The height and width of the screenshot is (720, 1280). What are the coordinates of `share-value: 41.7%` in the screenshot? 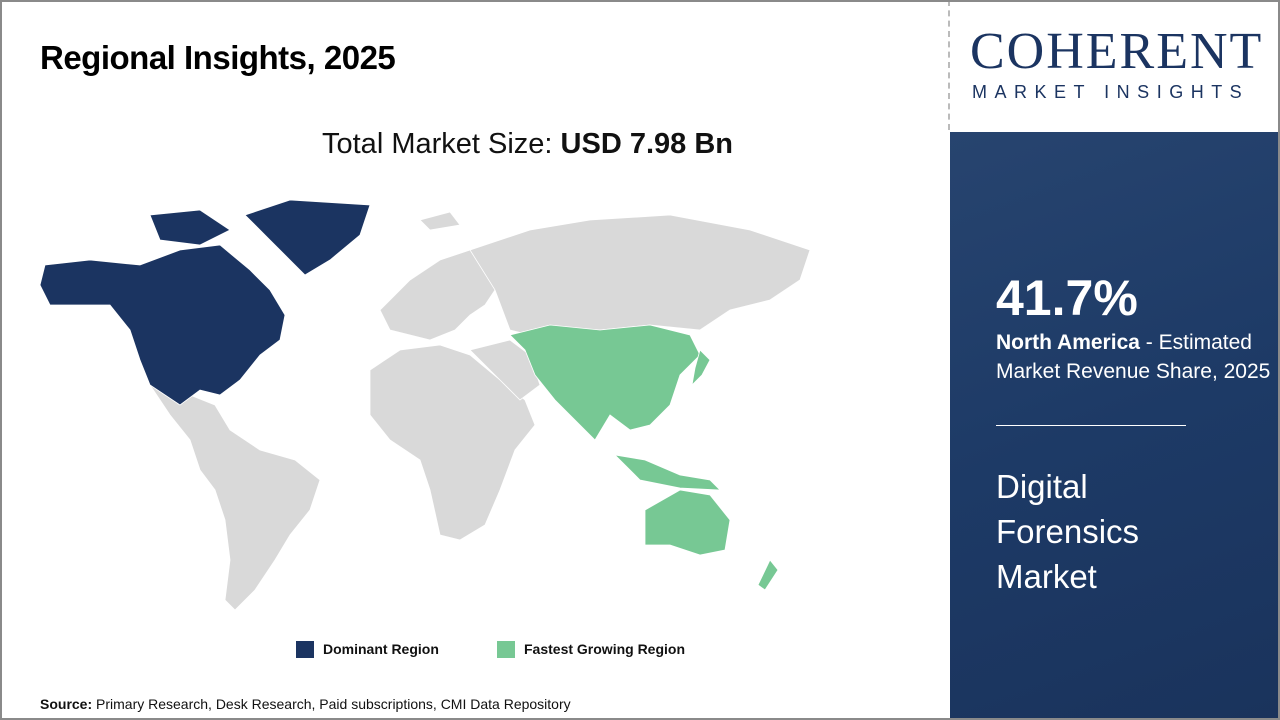 It's located at (1067, 298).